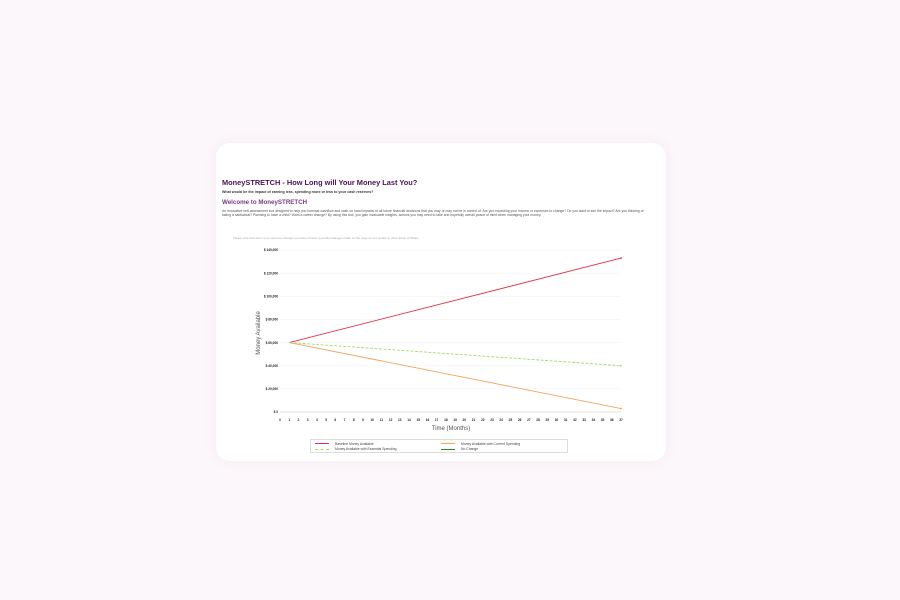 This screenshot has width=900, height=600. I want to click on chart-grid, so click(450, 331).